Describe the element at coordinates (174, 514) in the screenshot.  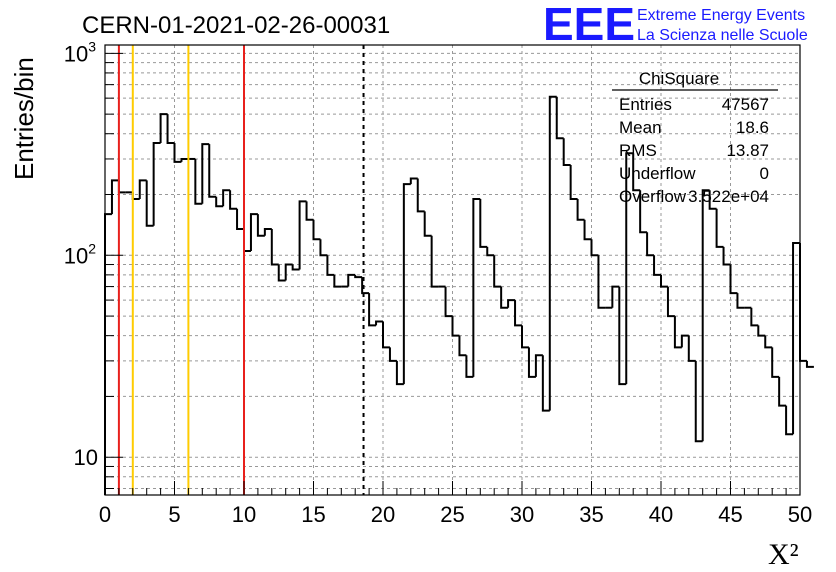
I see `x-tick-label: 5` at that location.